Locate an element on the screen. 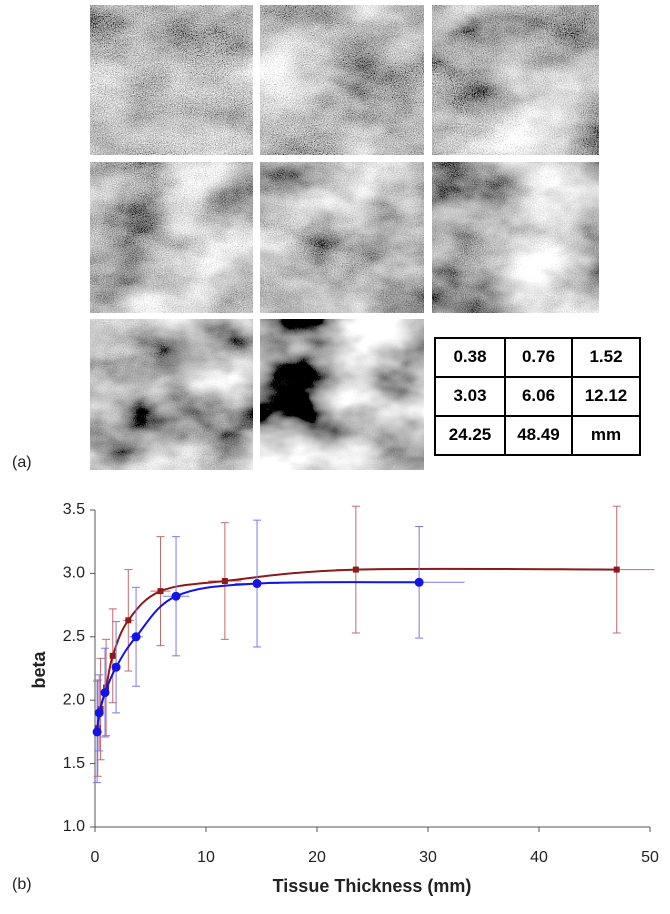 The height and width of the screenshot is (914, 670). x-tick-label: 0 is located at coordinates (95, 857).